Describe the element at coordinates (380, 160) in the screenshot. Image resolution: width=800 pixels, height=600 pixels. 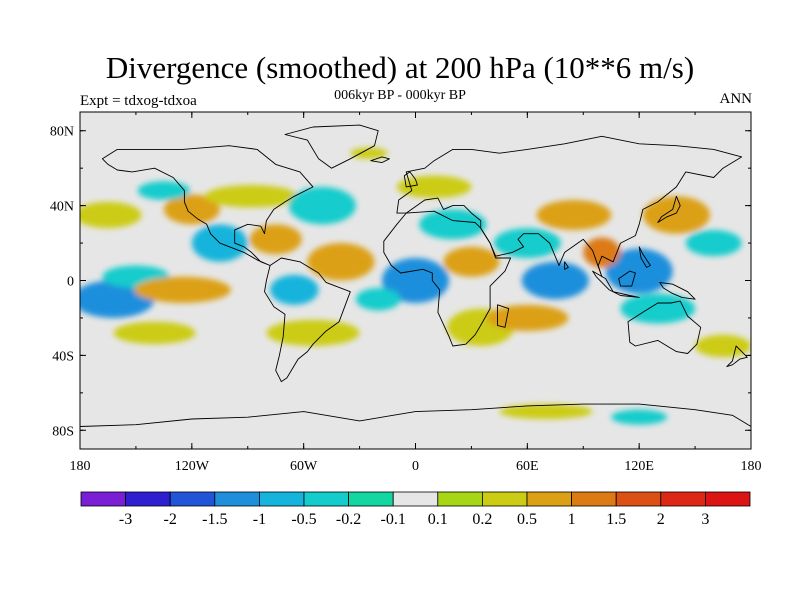
I see `coastline-iceland` at that location.